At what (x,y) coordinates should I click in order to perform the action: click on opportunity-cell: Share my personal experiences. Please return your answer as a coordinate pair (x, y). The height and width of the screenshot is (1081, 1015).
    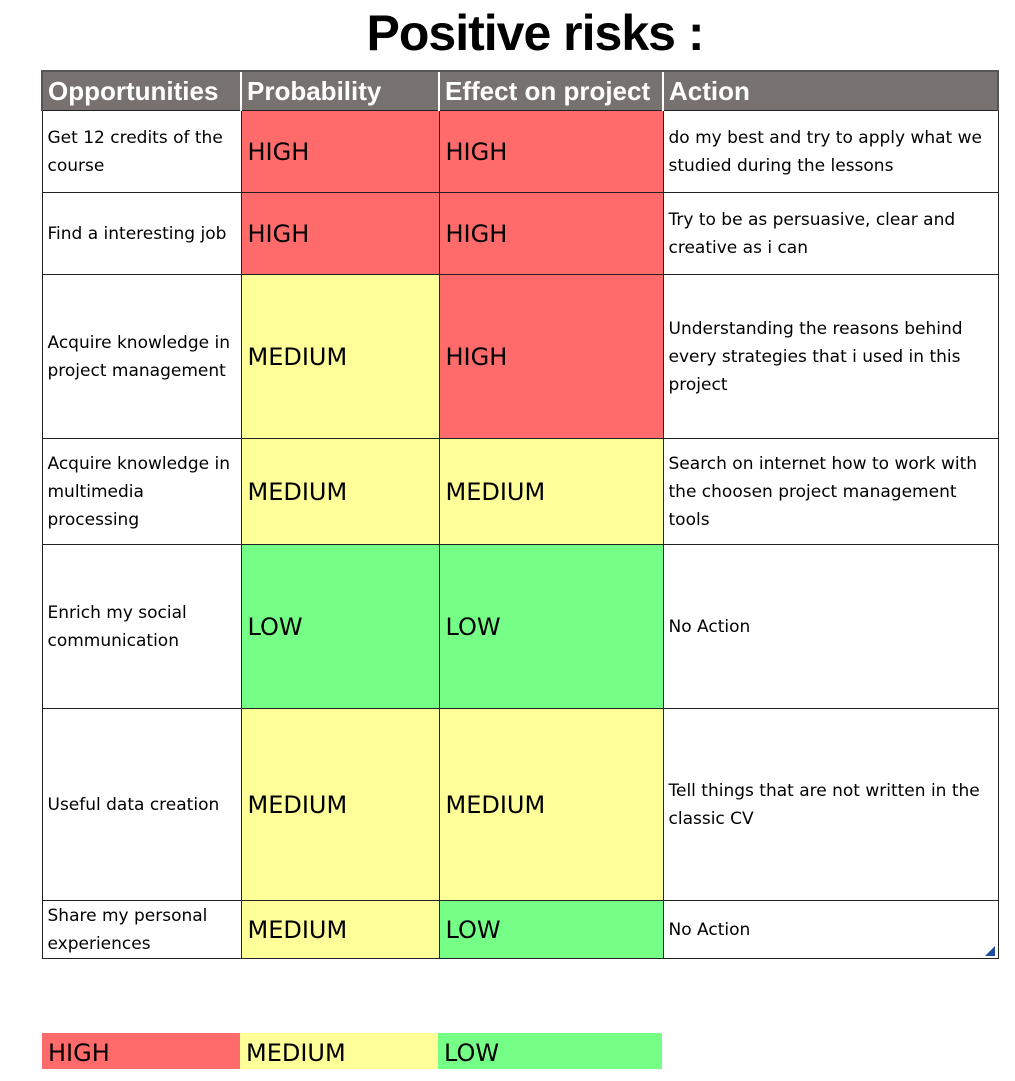
    Looking at the image, I should click on (141, 929).